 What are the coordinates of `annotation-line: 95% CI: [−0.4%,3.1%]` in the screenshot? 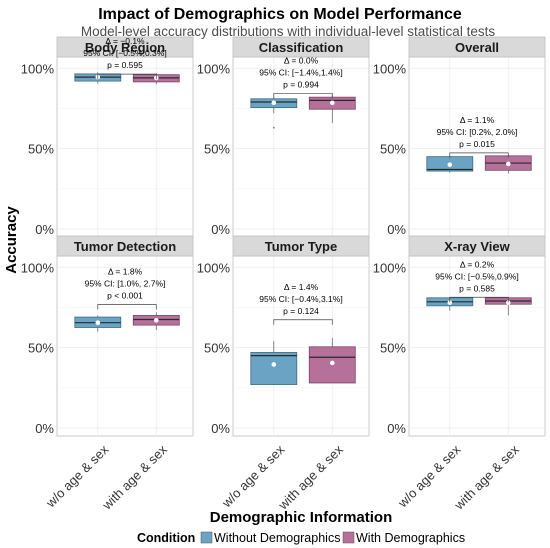 It's located at (300, 299).